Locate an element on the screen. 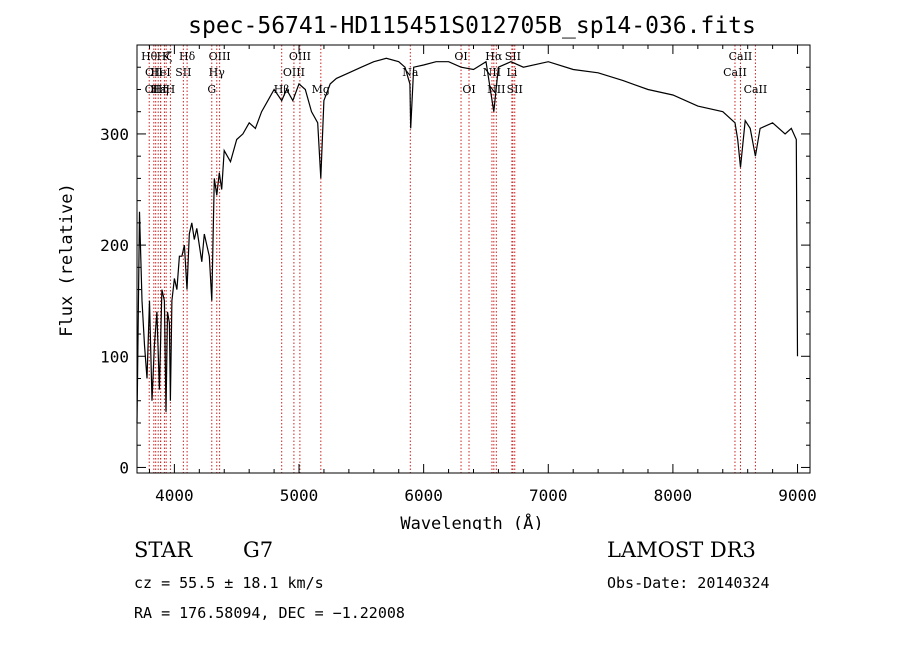 Image resolution: width=900 pixels, height=649 pixels. line-label-28: CaII is located at coordinates (741, 56).